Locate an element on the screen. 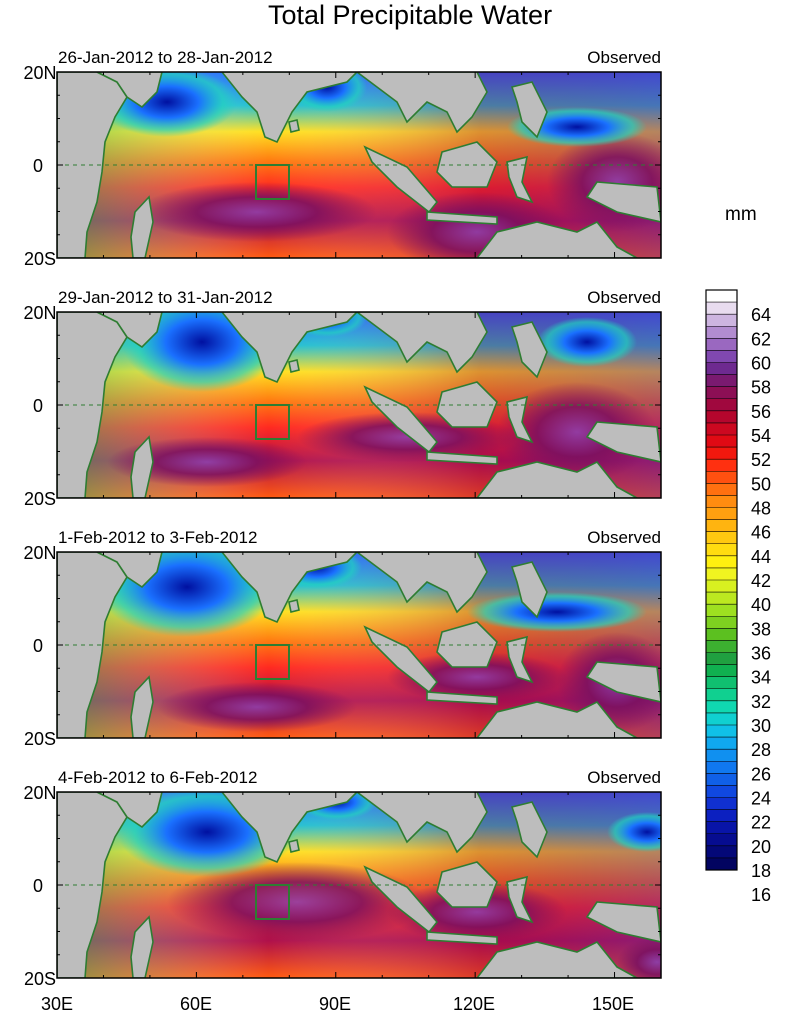  colorbar-tick-label: 18 is located at coordinates (761, 871).